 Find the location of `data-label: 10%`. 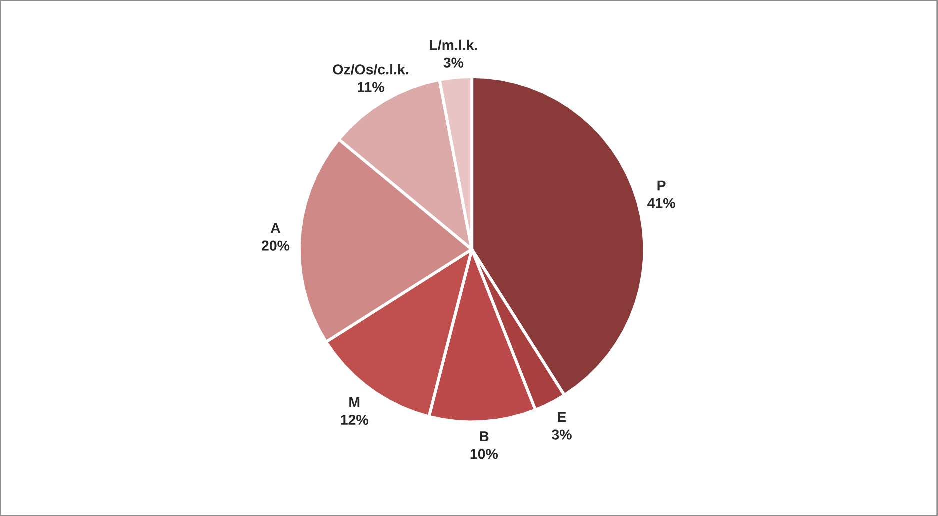

data-label: 10% is located at coordinates (484, 453).